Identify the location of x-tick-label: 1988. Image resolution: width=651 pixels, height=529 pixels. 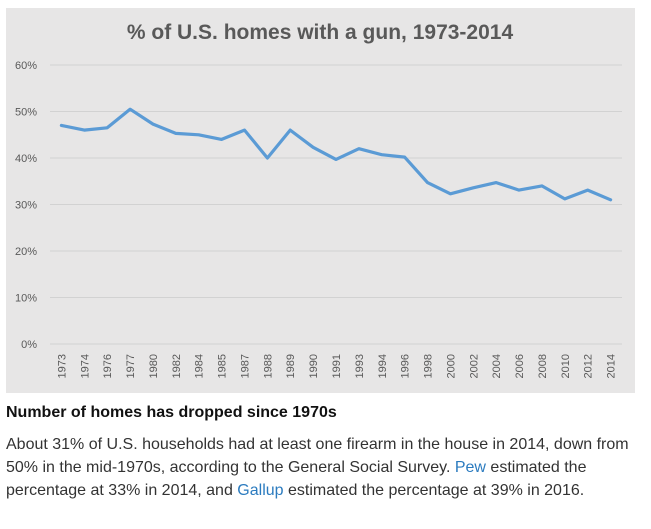
(268, 366).